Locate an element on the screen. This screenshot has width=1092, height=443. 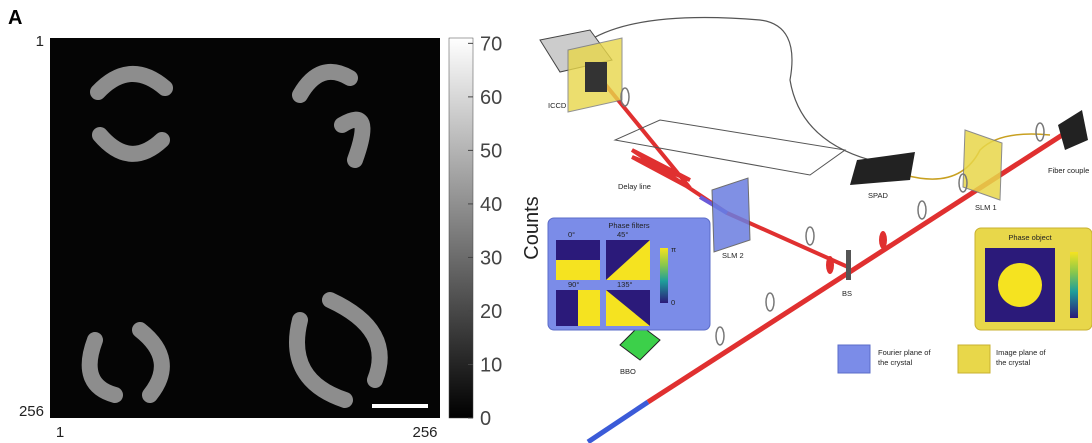
colorbar-tick-label: 0 is located at coordinates (485, 419).